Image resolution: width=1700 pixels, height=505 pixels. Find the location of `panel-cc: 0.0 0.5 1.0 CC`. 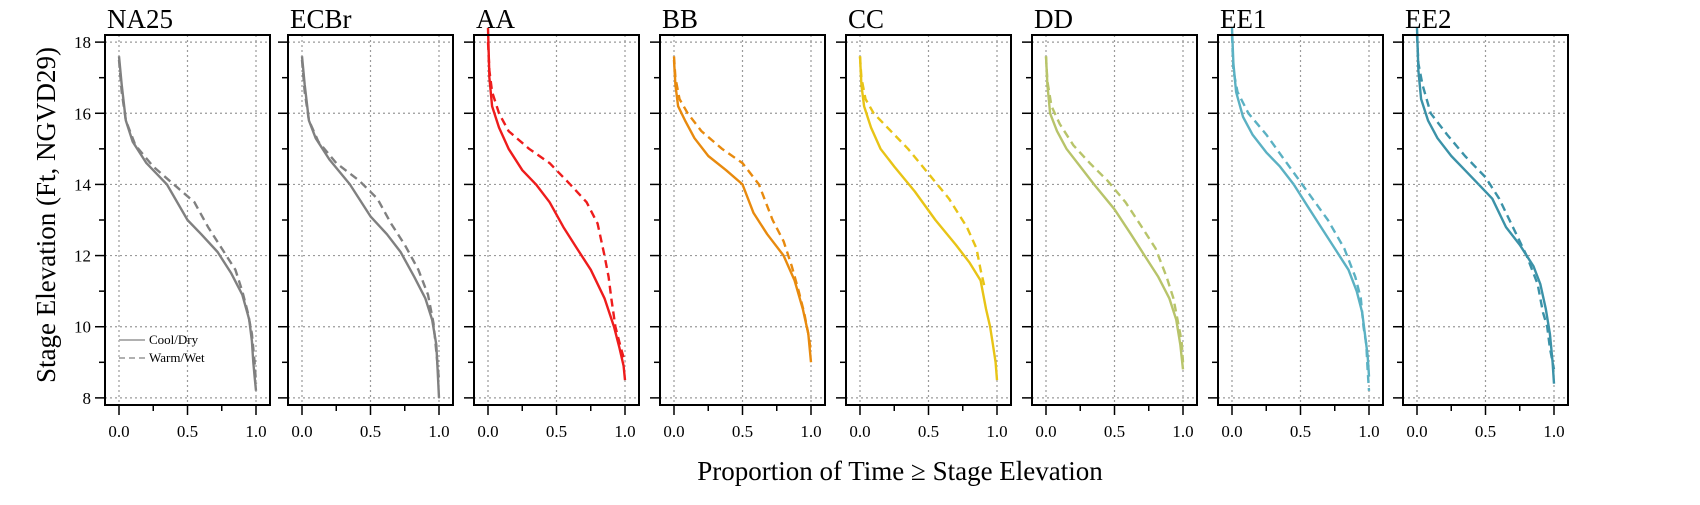

panel-cc: 0.0 0.5 1.0 CC is located at coordinates (924, 222).